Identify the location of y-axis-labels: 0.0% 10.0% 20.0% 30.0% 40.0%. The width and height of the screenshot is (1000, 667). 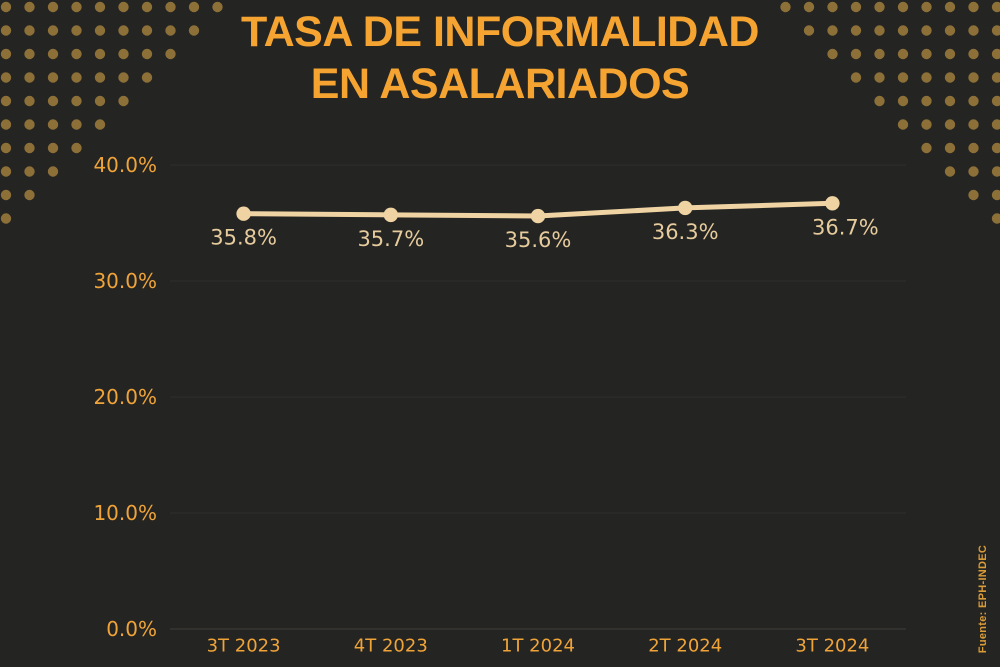
(125, 397).